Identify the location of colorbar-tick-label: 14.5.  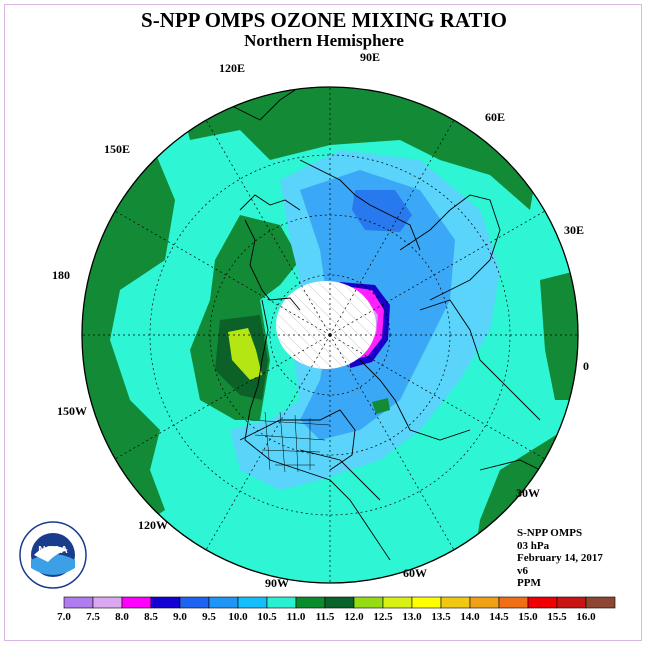
(499, 617).